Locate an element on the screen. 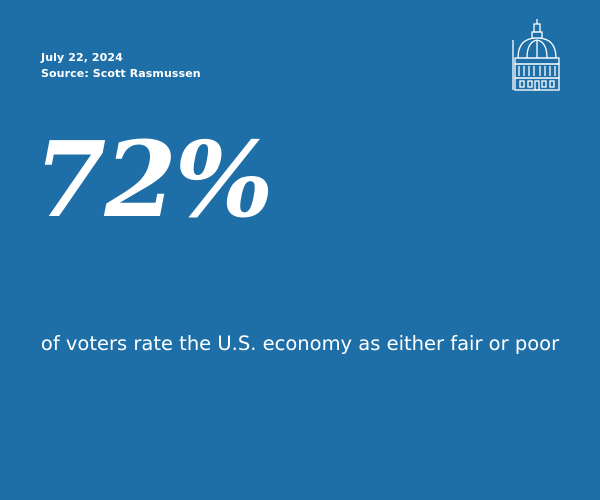  capitol-logo is located at coordinates (536, 55).